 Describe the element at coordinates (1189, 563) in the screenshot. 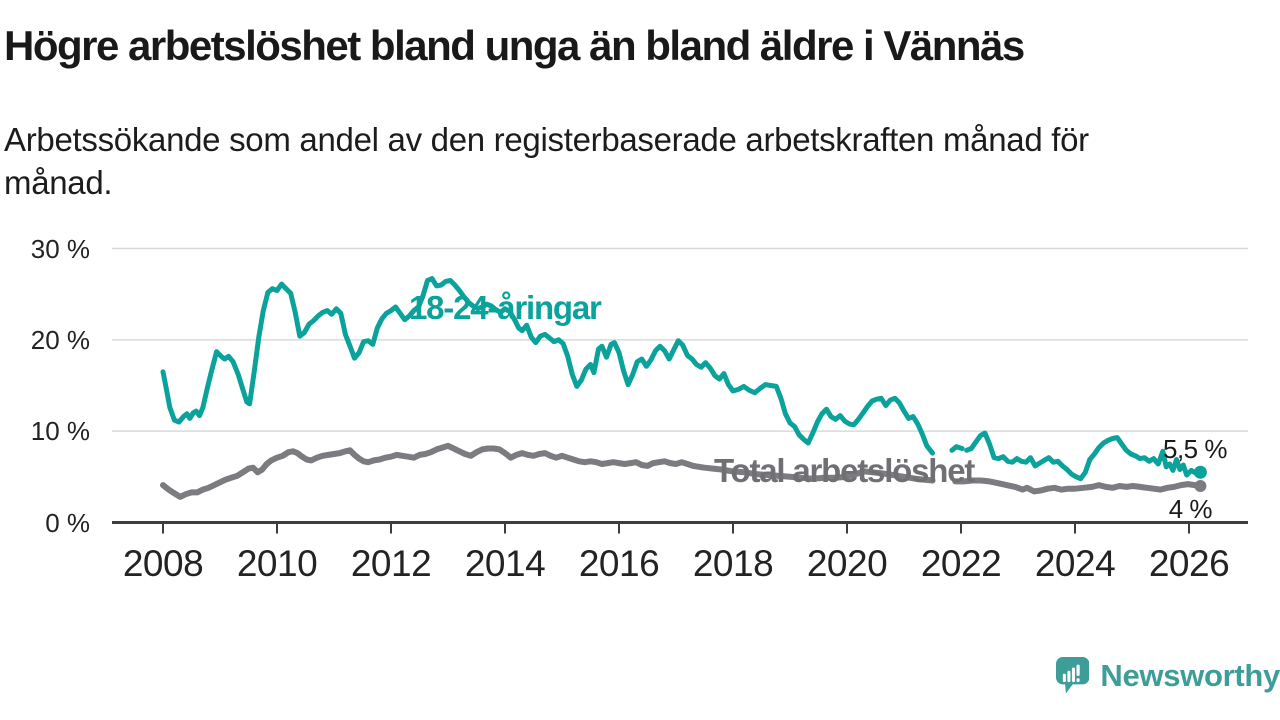

I see `x-axis-label-2026: 2026` at that location.